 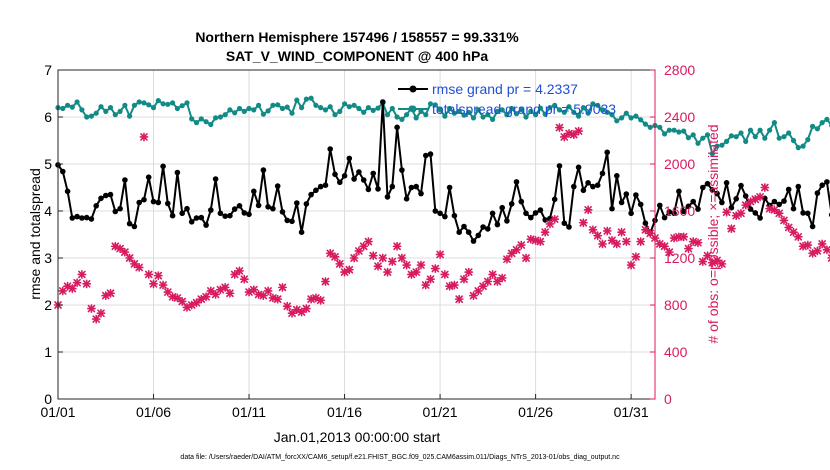 I want to click on tick-label-bottom: 01/16, so click(x=344, y=412).